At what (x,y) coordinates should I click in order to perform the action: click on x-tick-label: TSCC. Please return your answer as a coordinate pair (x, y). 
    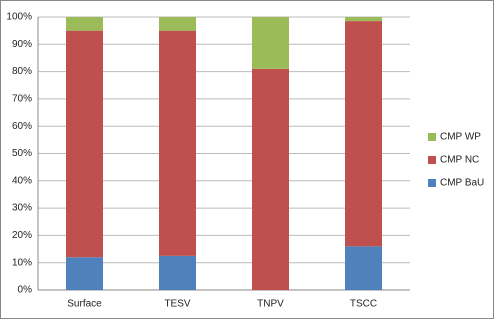
    Looking at the image, I should click on (363, 304).